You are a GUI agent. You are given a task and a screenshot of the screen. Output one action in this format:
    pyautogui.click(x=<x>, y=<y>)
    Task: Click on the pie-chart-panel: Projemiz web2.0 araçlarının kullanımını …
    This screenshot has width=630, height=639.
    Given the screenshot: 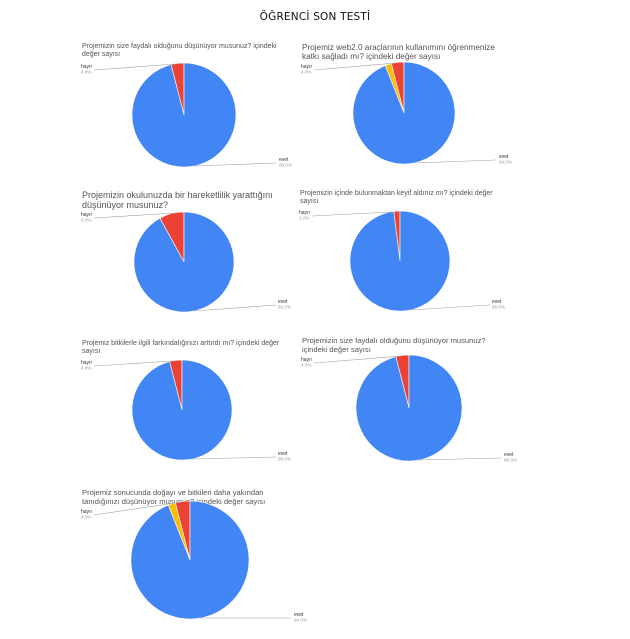 What is the action you would take?
    pyautogui.click(x=411, y=118)
    